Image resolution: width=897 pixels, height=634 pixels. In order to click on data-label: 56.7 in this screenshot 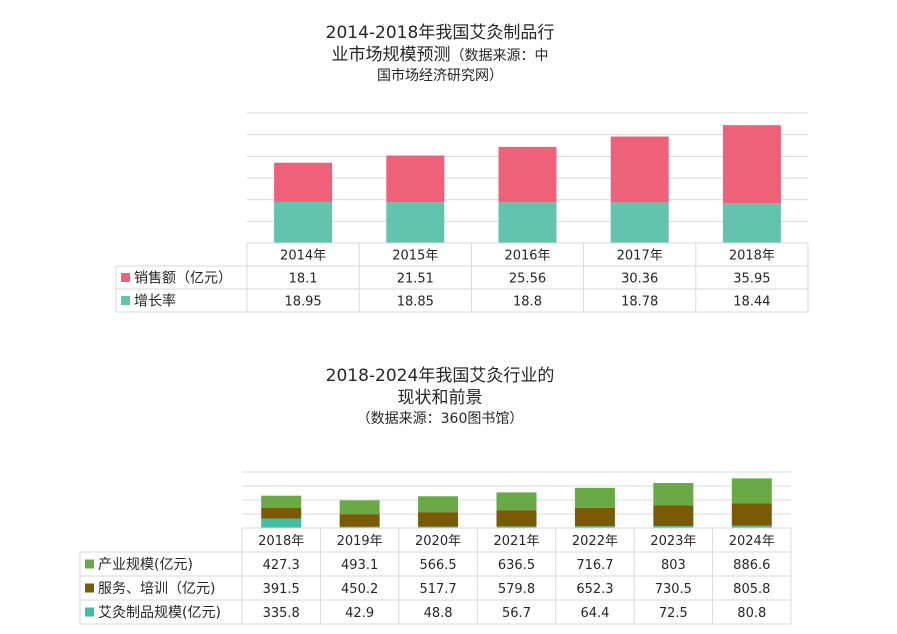, I will do `click(516, 613)`.